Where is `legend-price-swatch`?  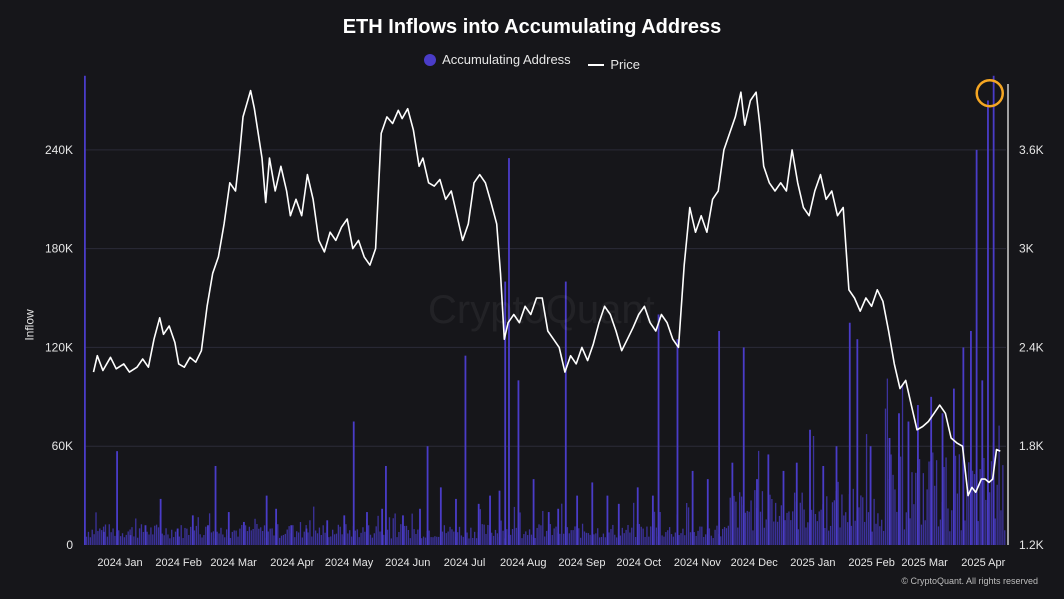 legend-price-swatch is located at coordinates (596, 64).